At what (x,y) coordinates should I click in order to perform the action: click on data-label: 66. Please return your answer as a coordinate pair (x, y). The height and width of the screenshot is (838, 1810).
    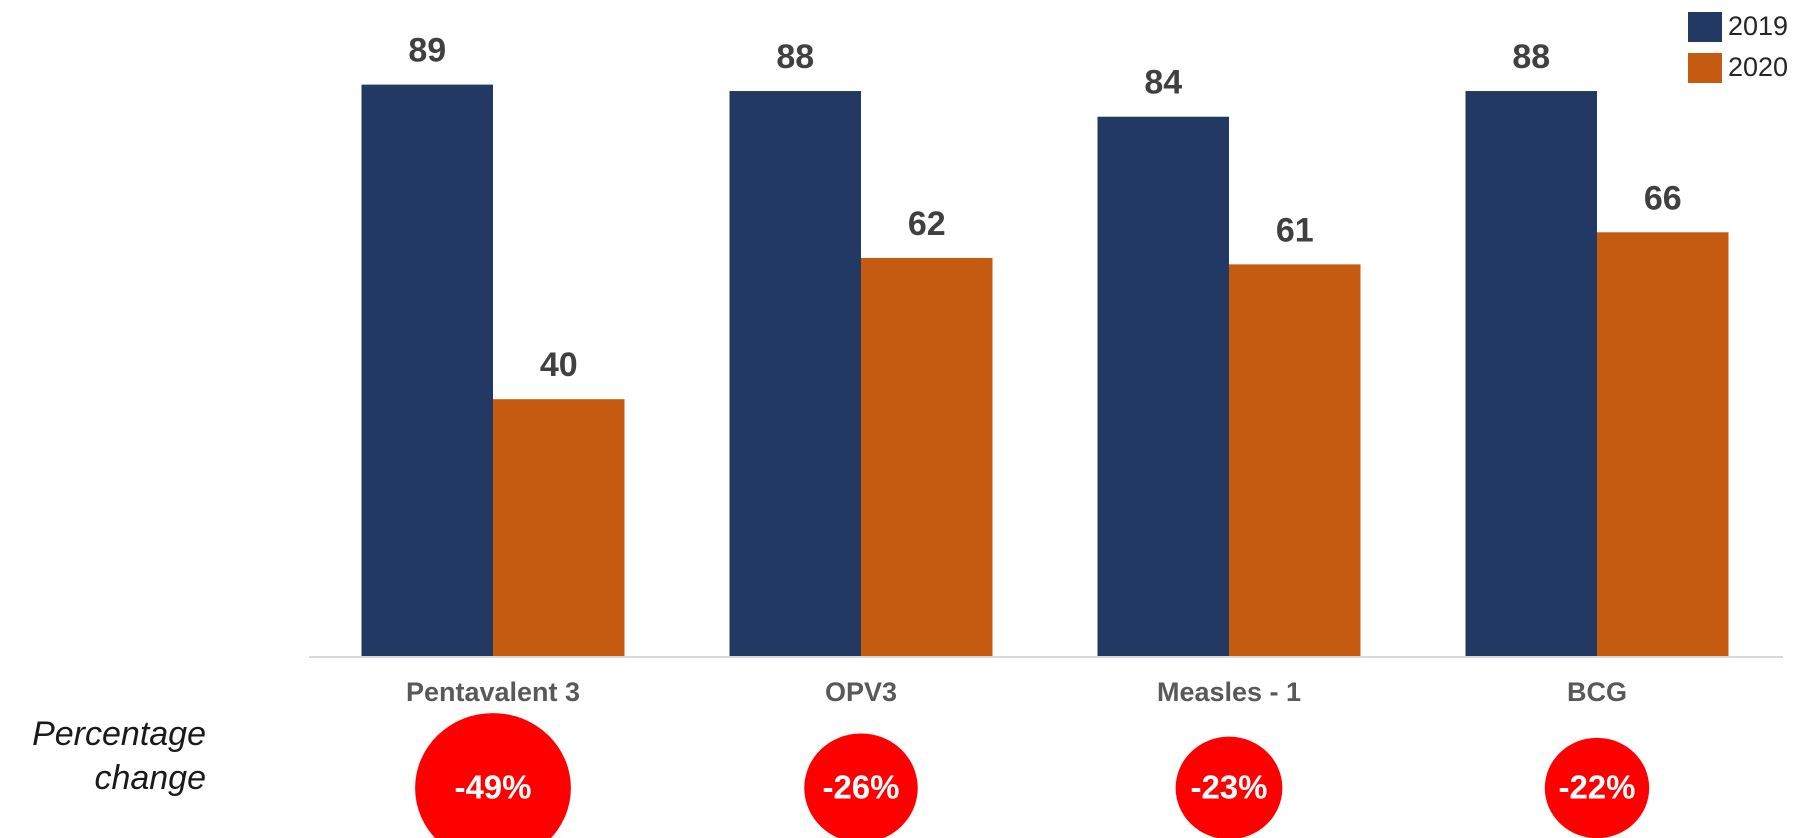
    Looking at the image, I should click on (1663, 198).